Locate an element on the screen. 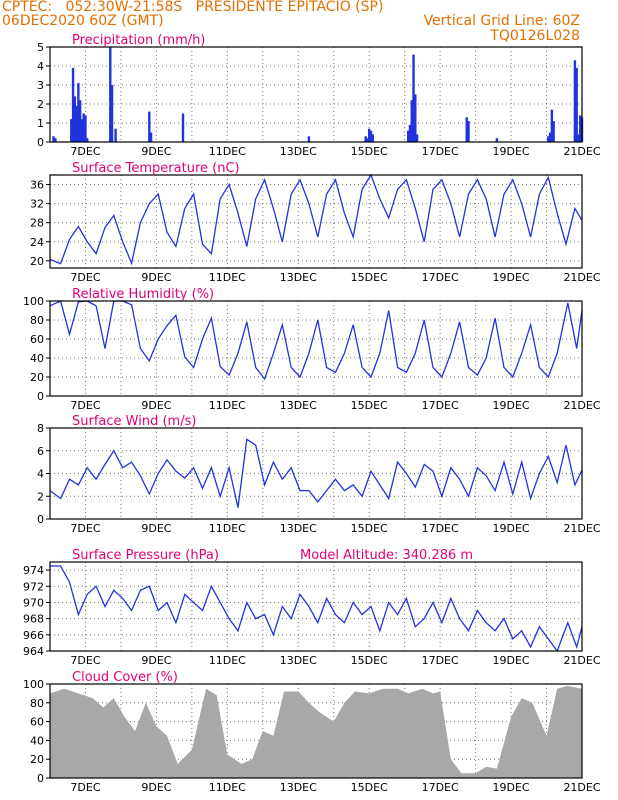 Image resolution: width=618 pixels, height=800 pixels. y-tick-label: 8 is located at coordinates (40, 428).